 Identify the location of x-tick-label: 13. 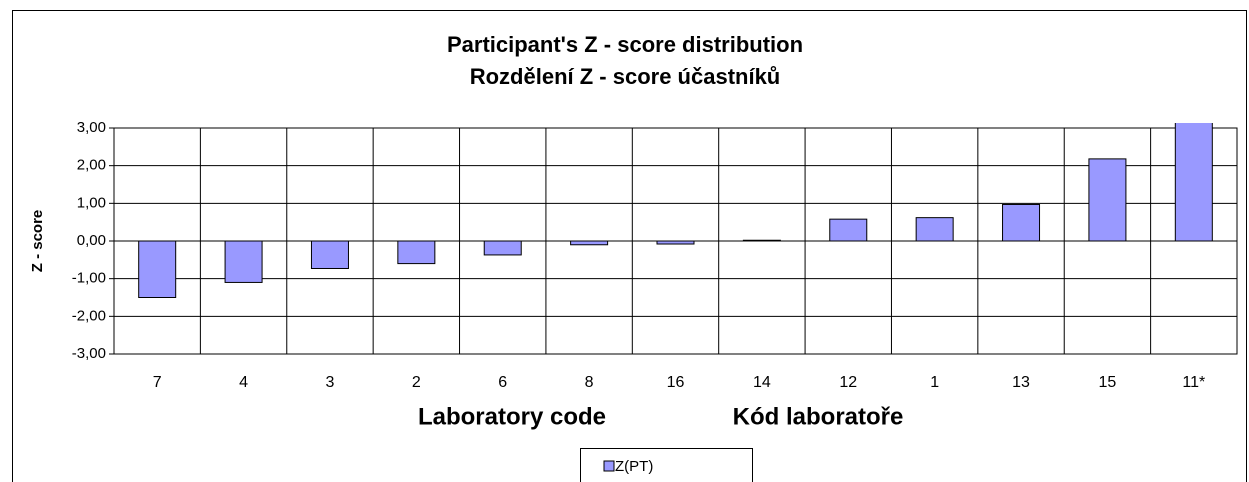
(1021, 382).